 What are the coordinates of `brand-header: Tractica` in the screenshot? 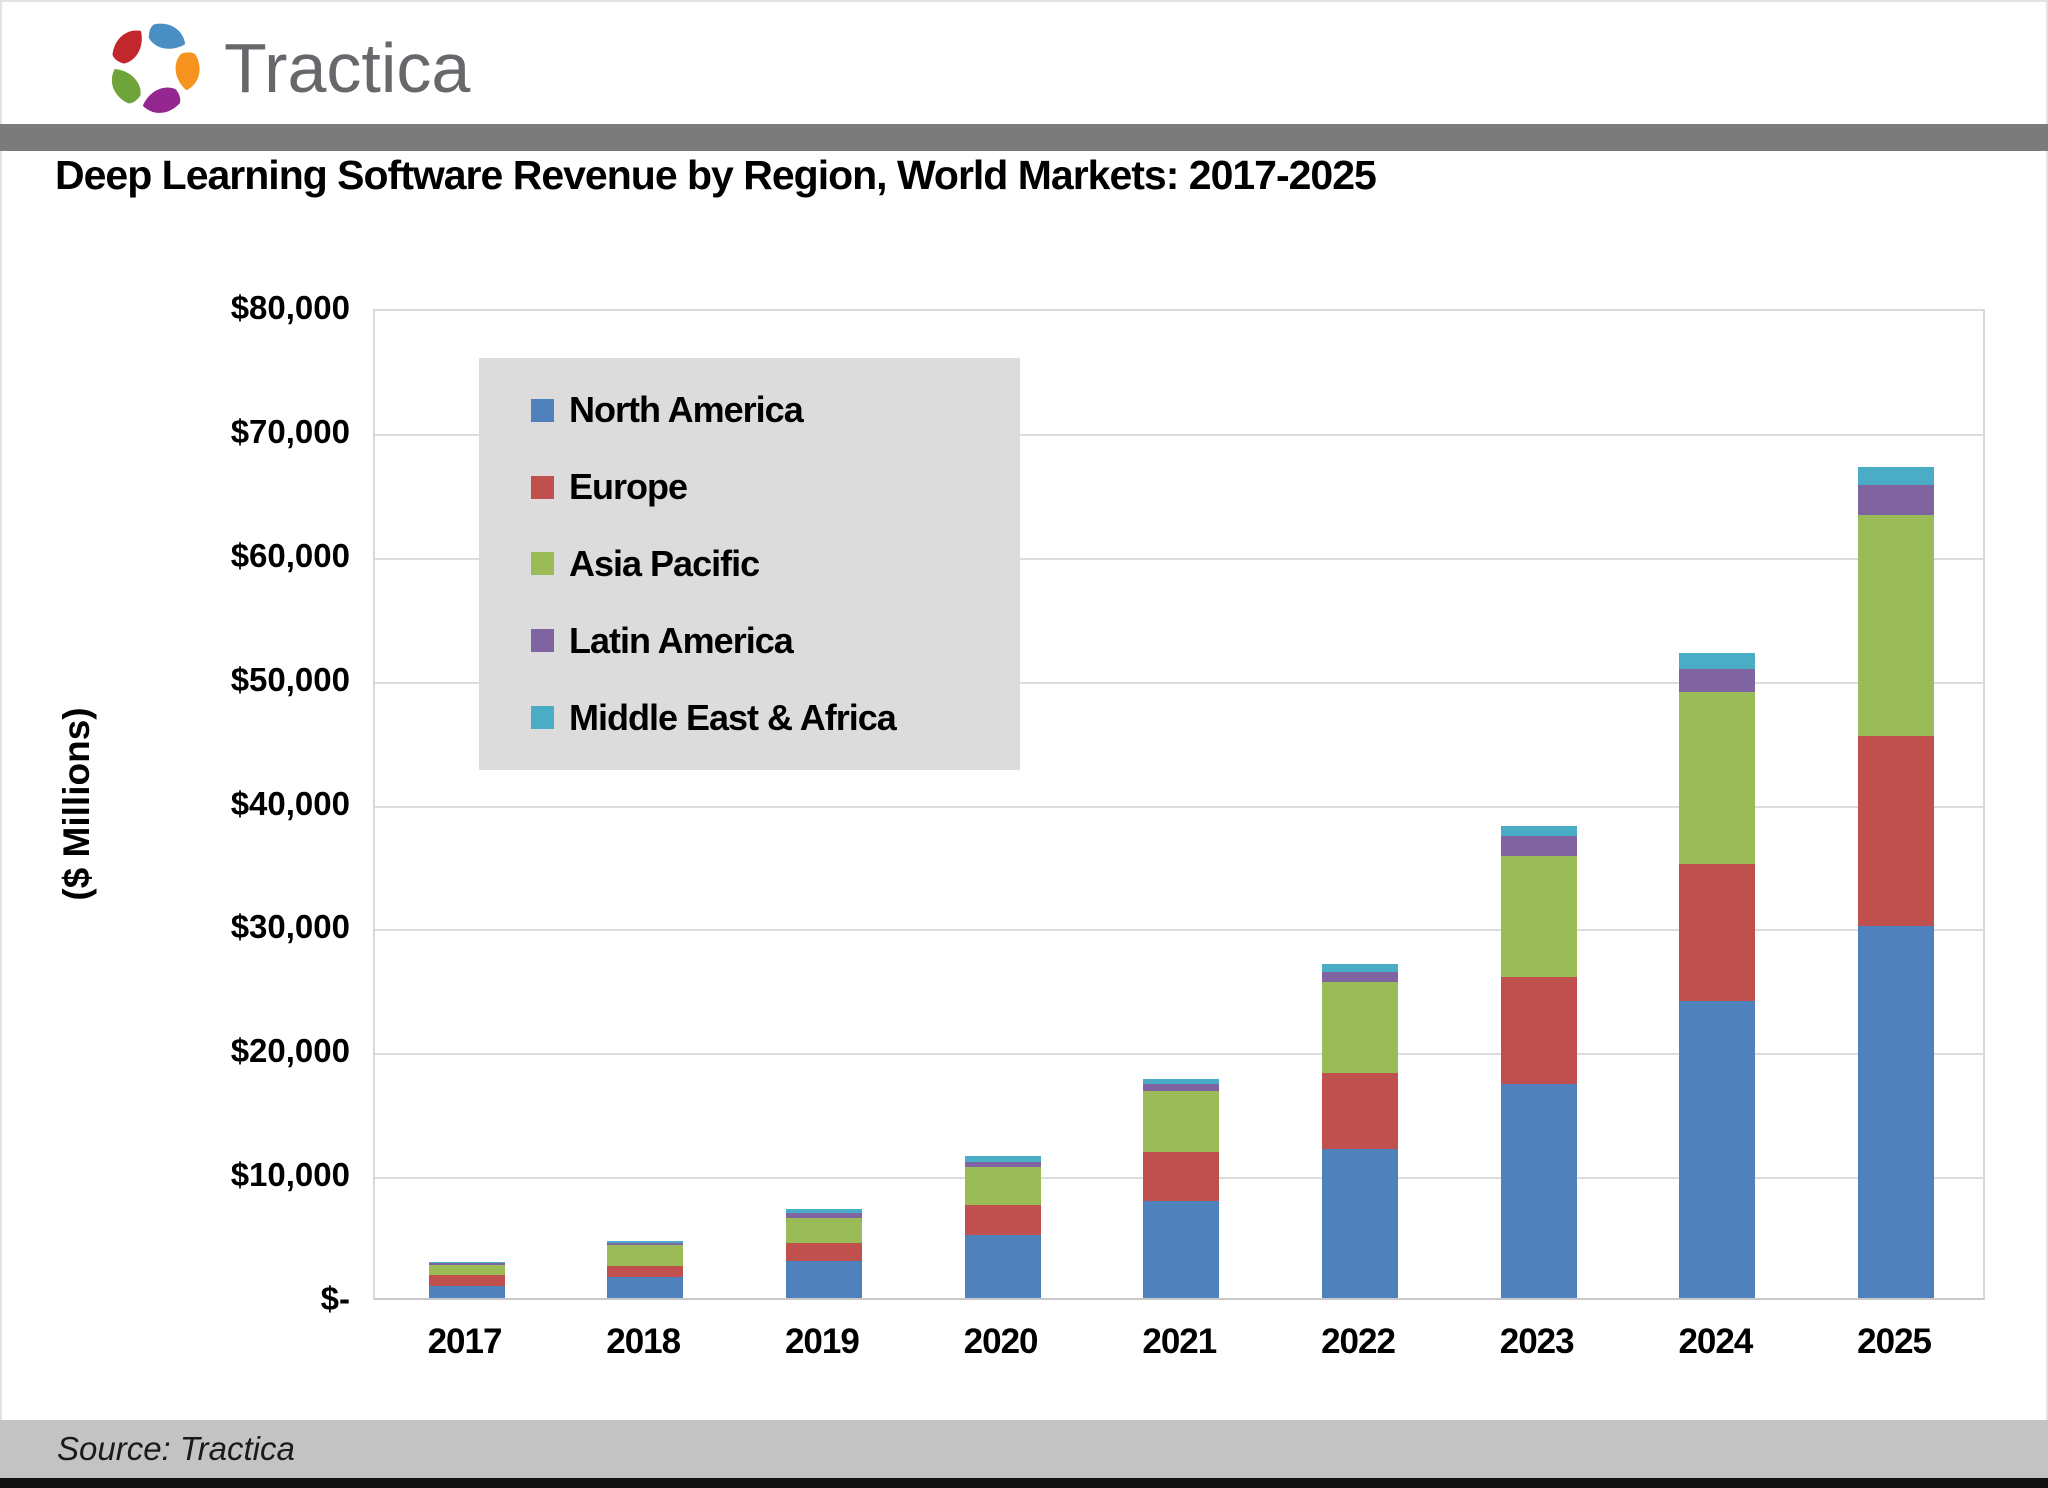 It's located at (286, 68).